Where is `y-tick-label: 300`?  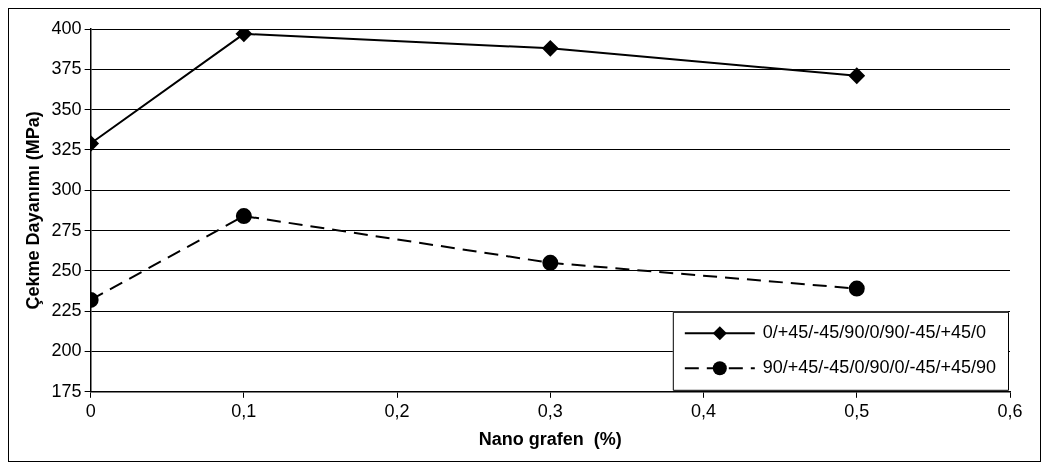 y-tick-label: 300 is located at coordinates (66, 189).